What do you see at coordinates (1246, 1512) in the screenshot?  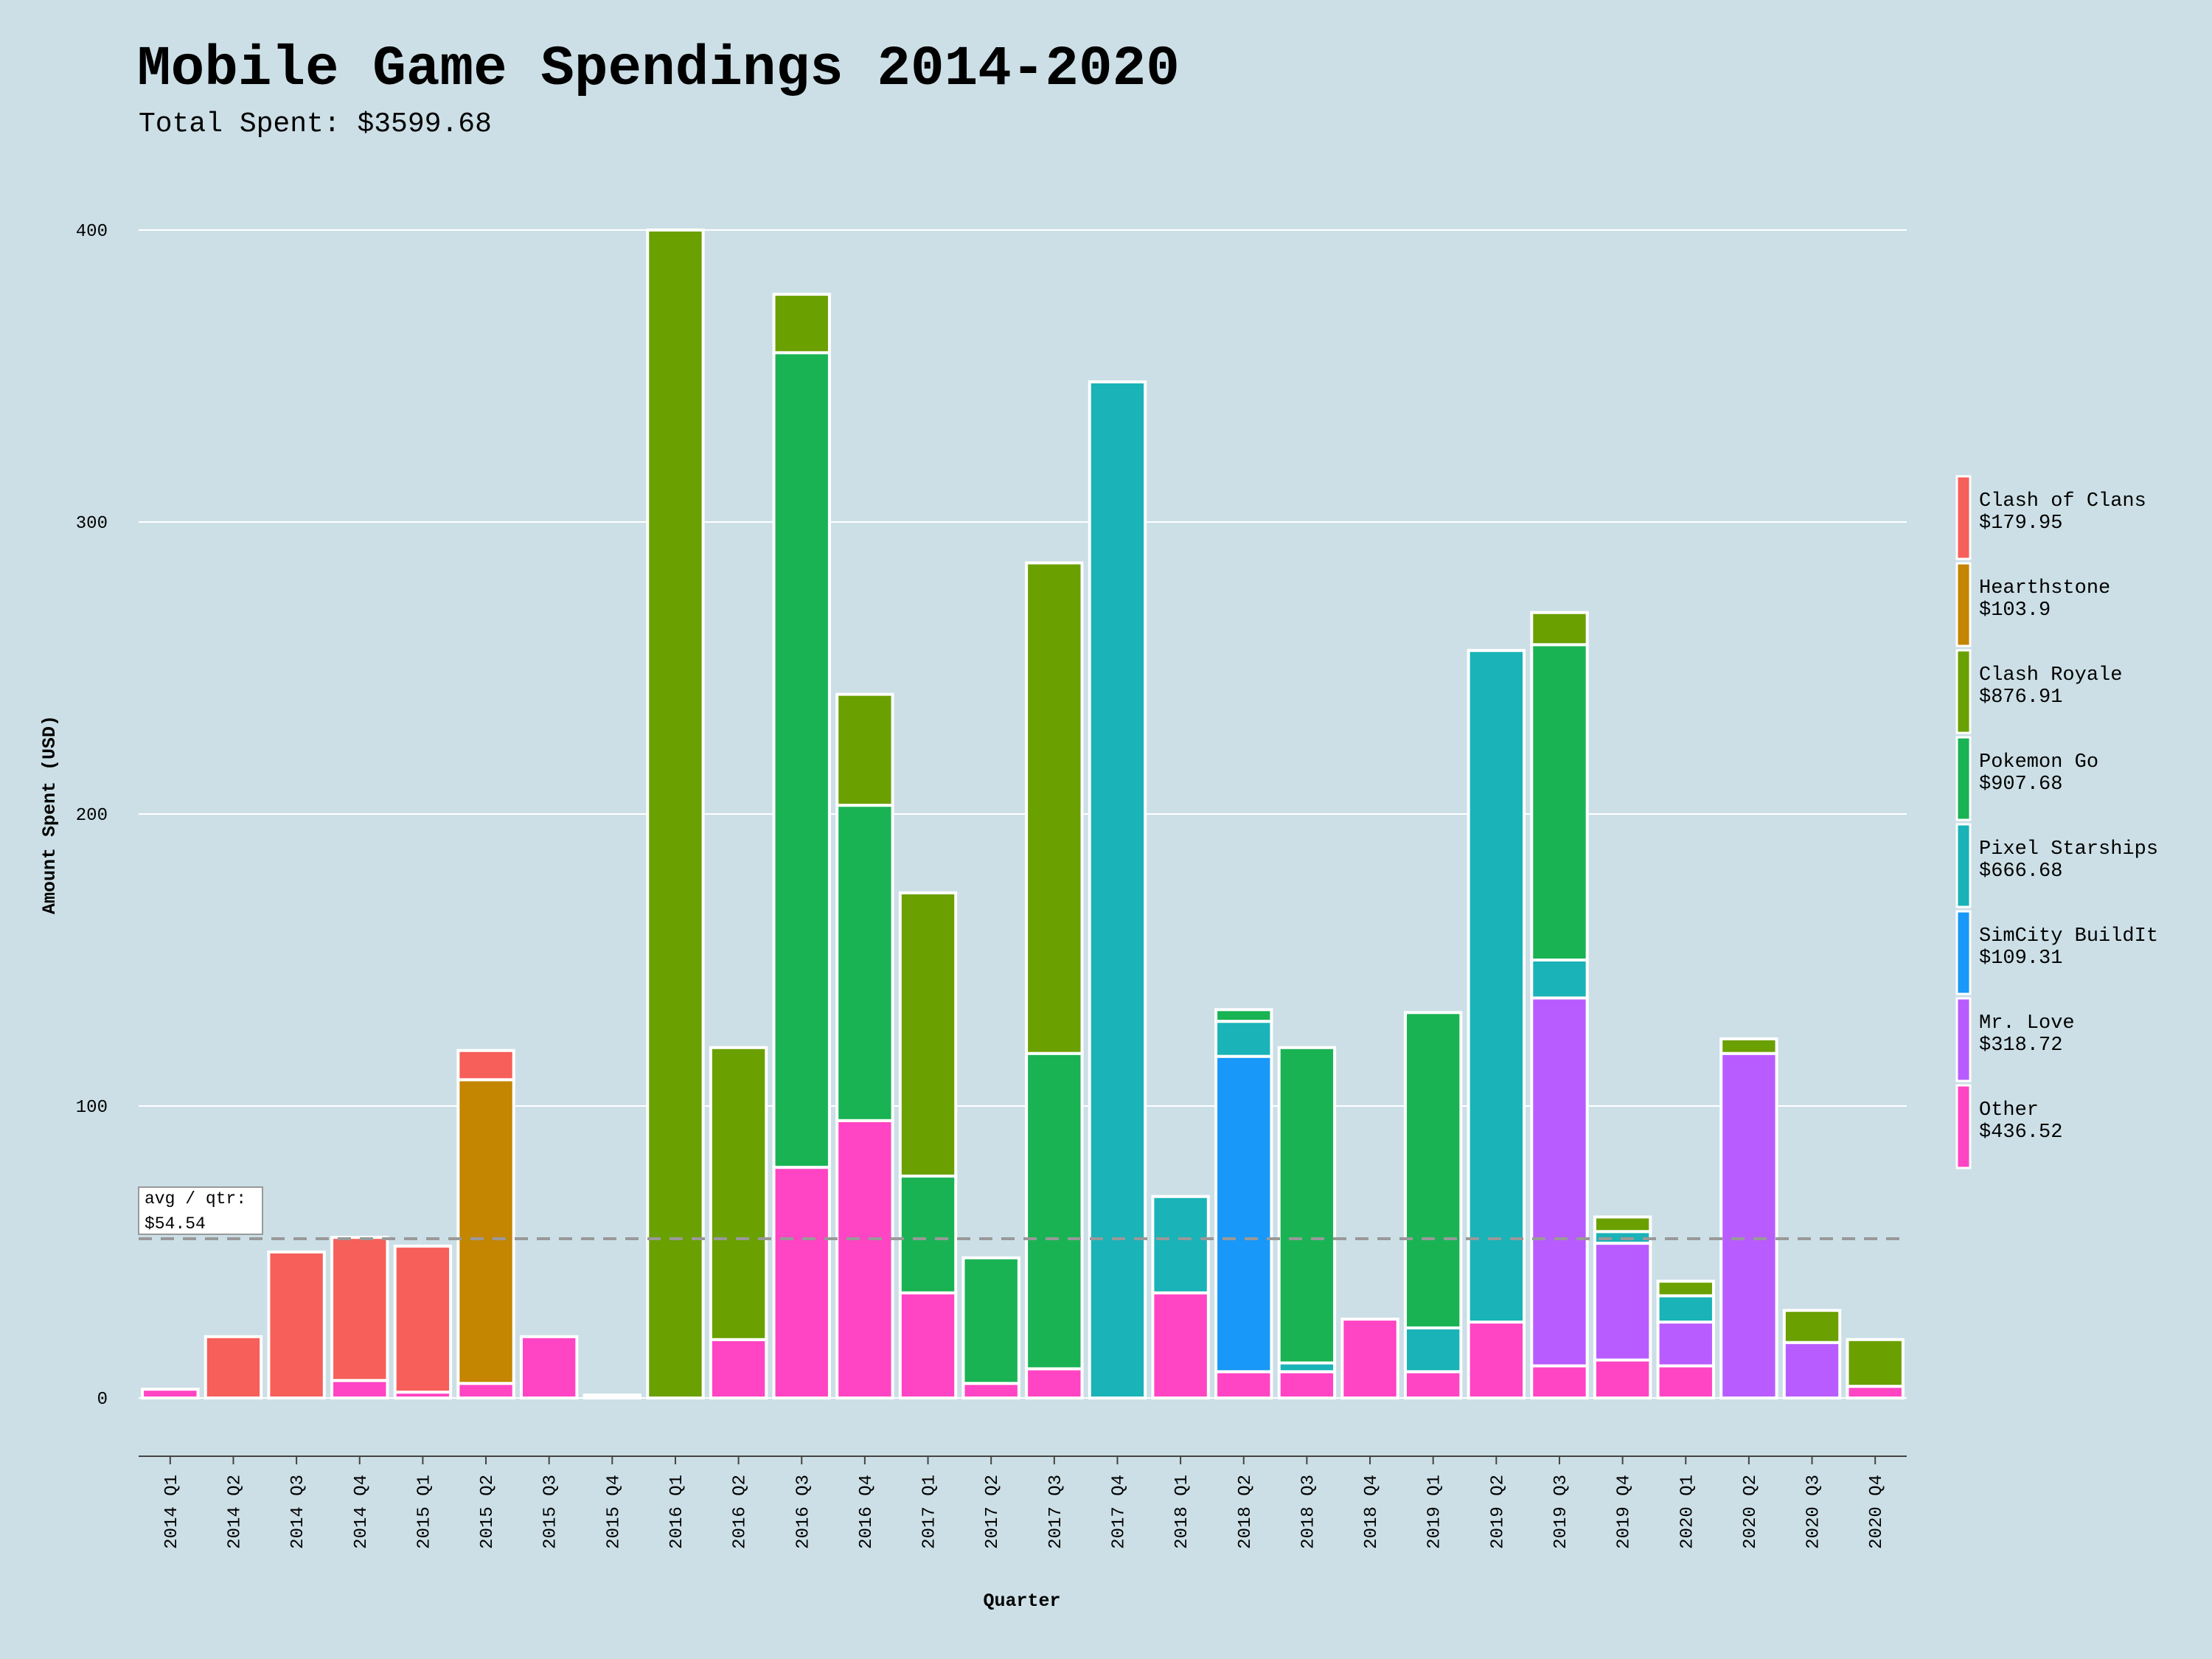 I see `x-tick-label: 2018 Q2` at bounding box center [1246, 1512].